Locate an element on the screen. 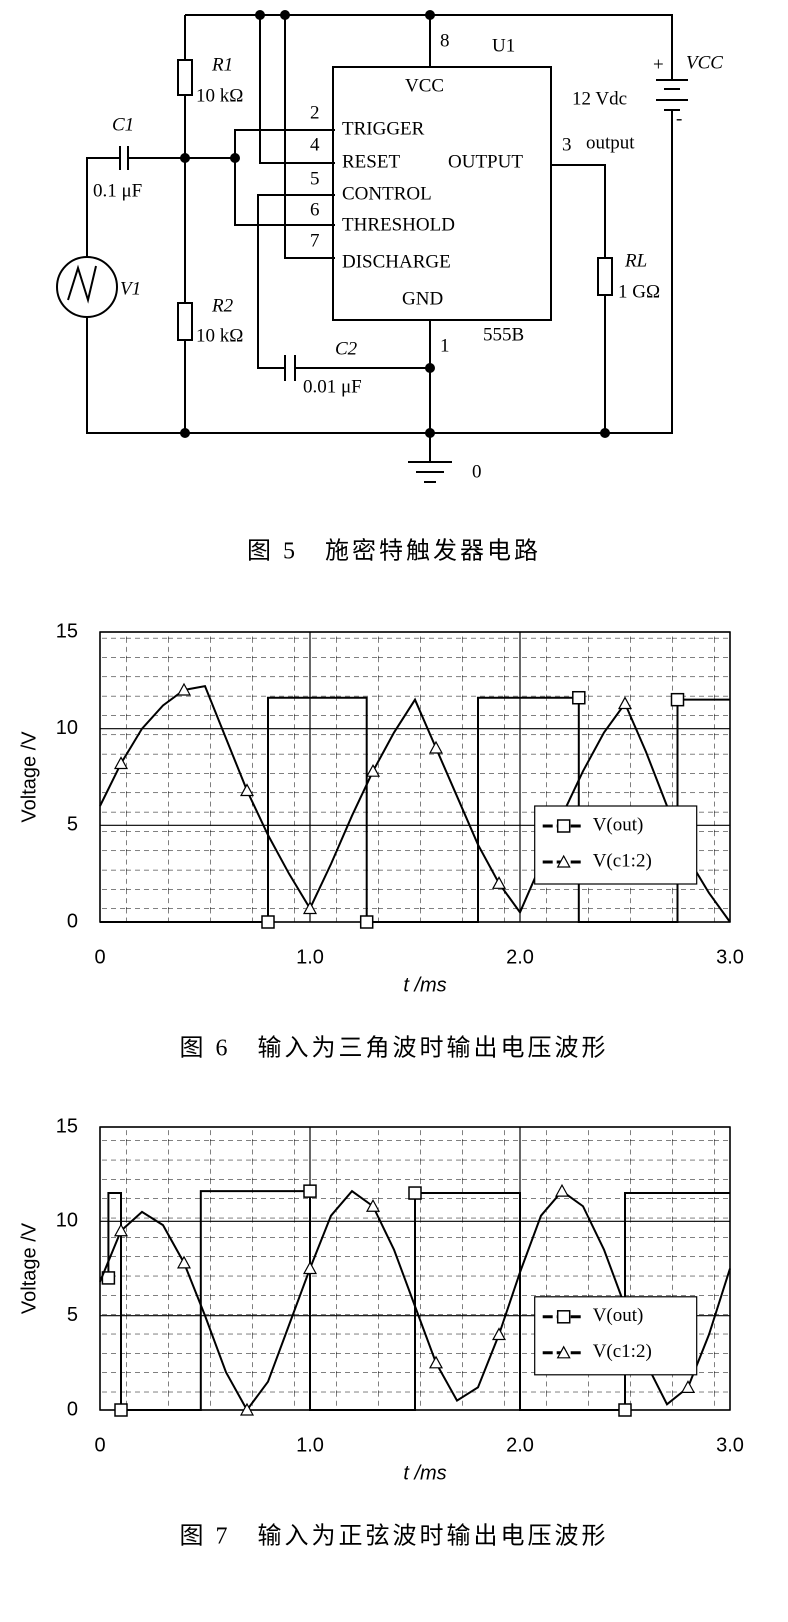  component-label: R2 is located at coordinates (222, 305).